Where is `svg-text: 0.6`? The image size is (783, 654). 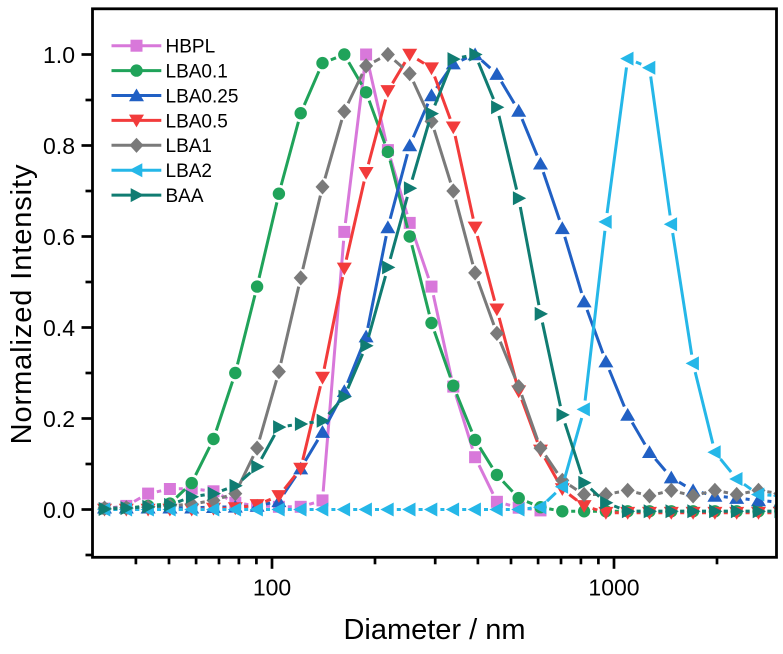 svg-text: 0.6 is located at coordinates (59, 237).